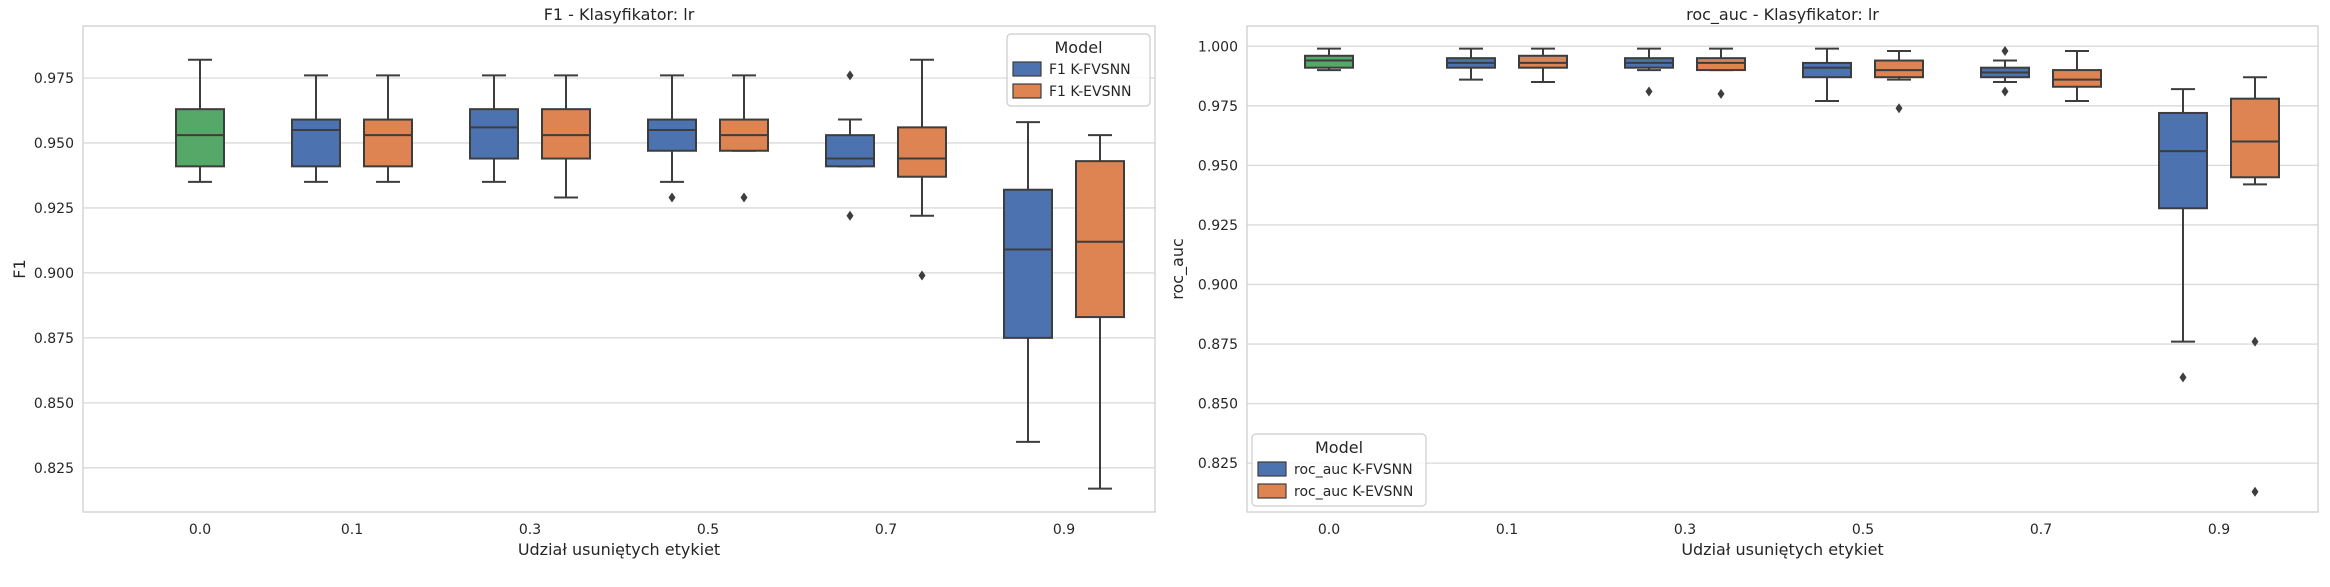 The height and width of the screenshot is (587, 2330). I want to click on legend: Model F1 K-FVSNN F1 K-EVSNN, so click(1078, 70).